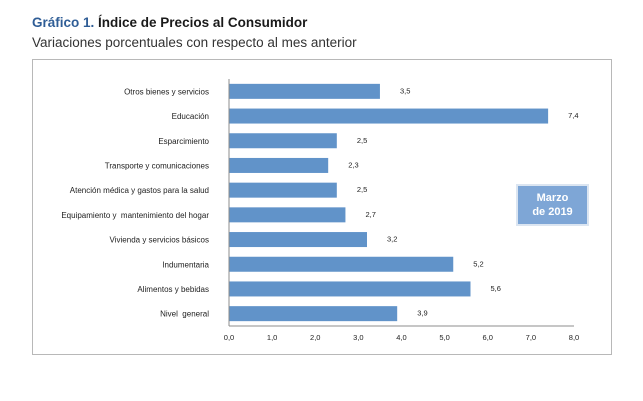 The height and width of the screenshot is (401, 643). Describe the element at coordinates (574, 337) in the screenshot. I see `x-tick-label: 8,0` at that location.